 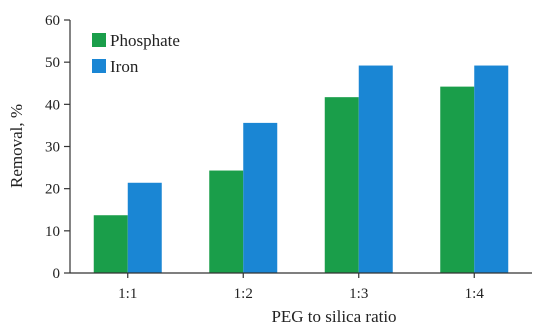 I want to click on y-tick-label: 60, so click(x=52, y=21).